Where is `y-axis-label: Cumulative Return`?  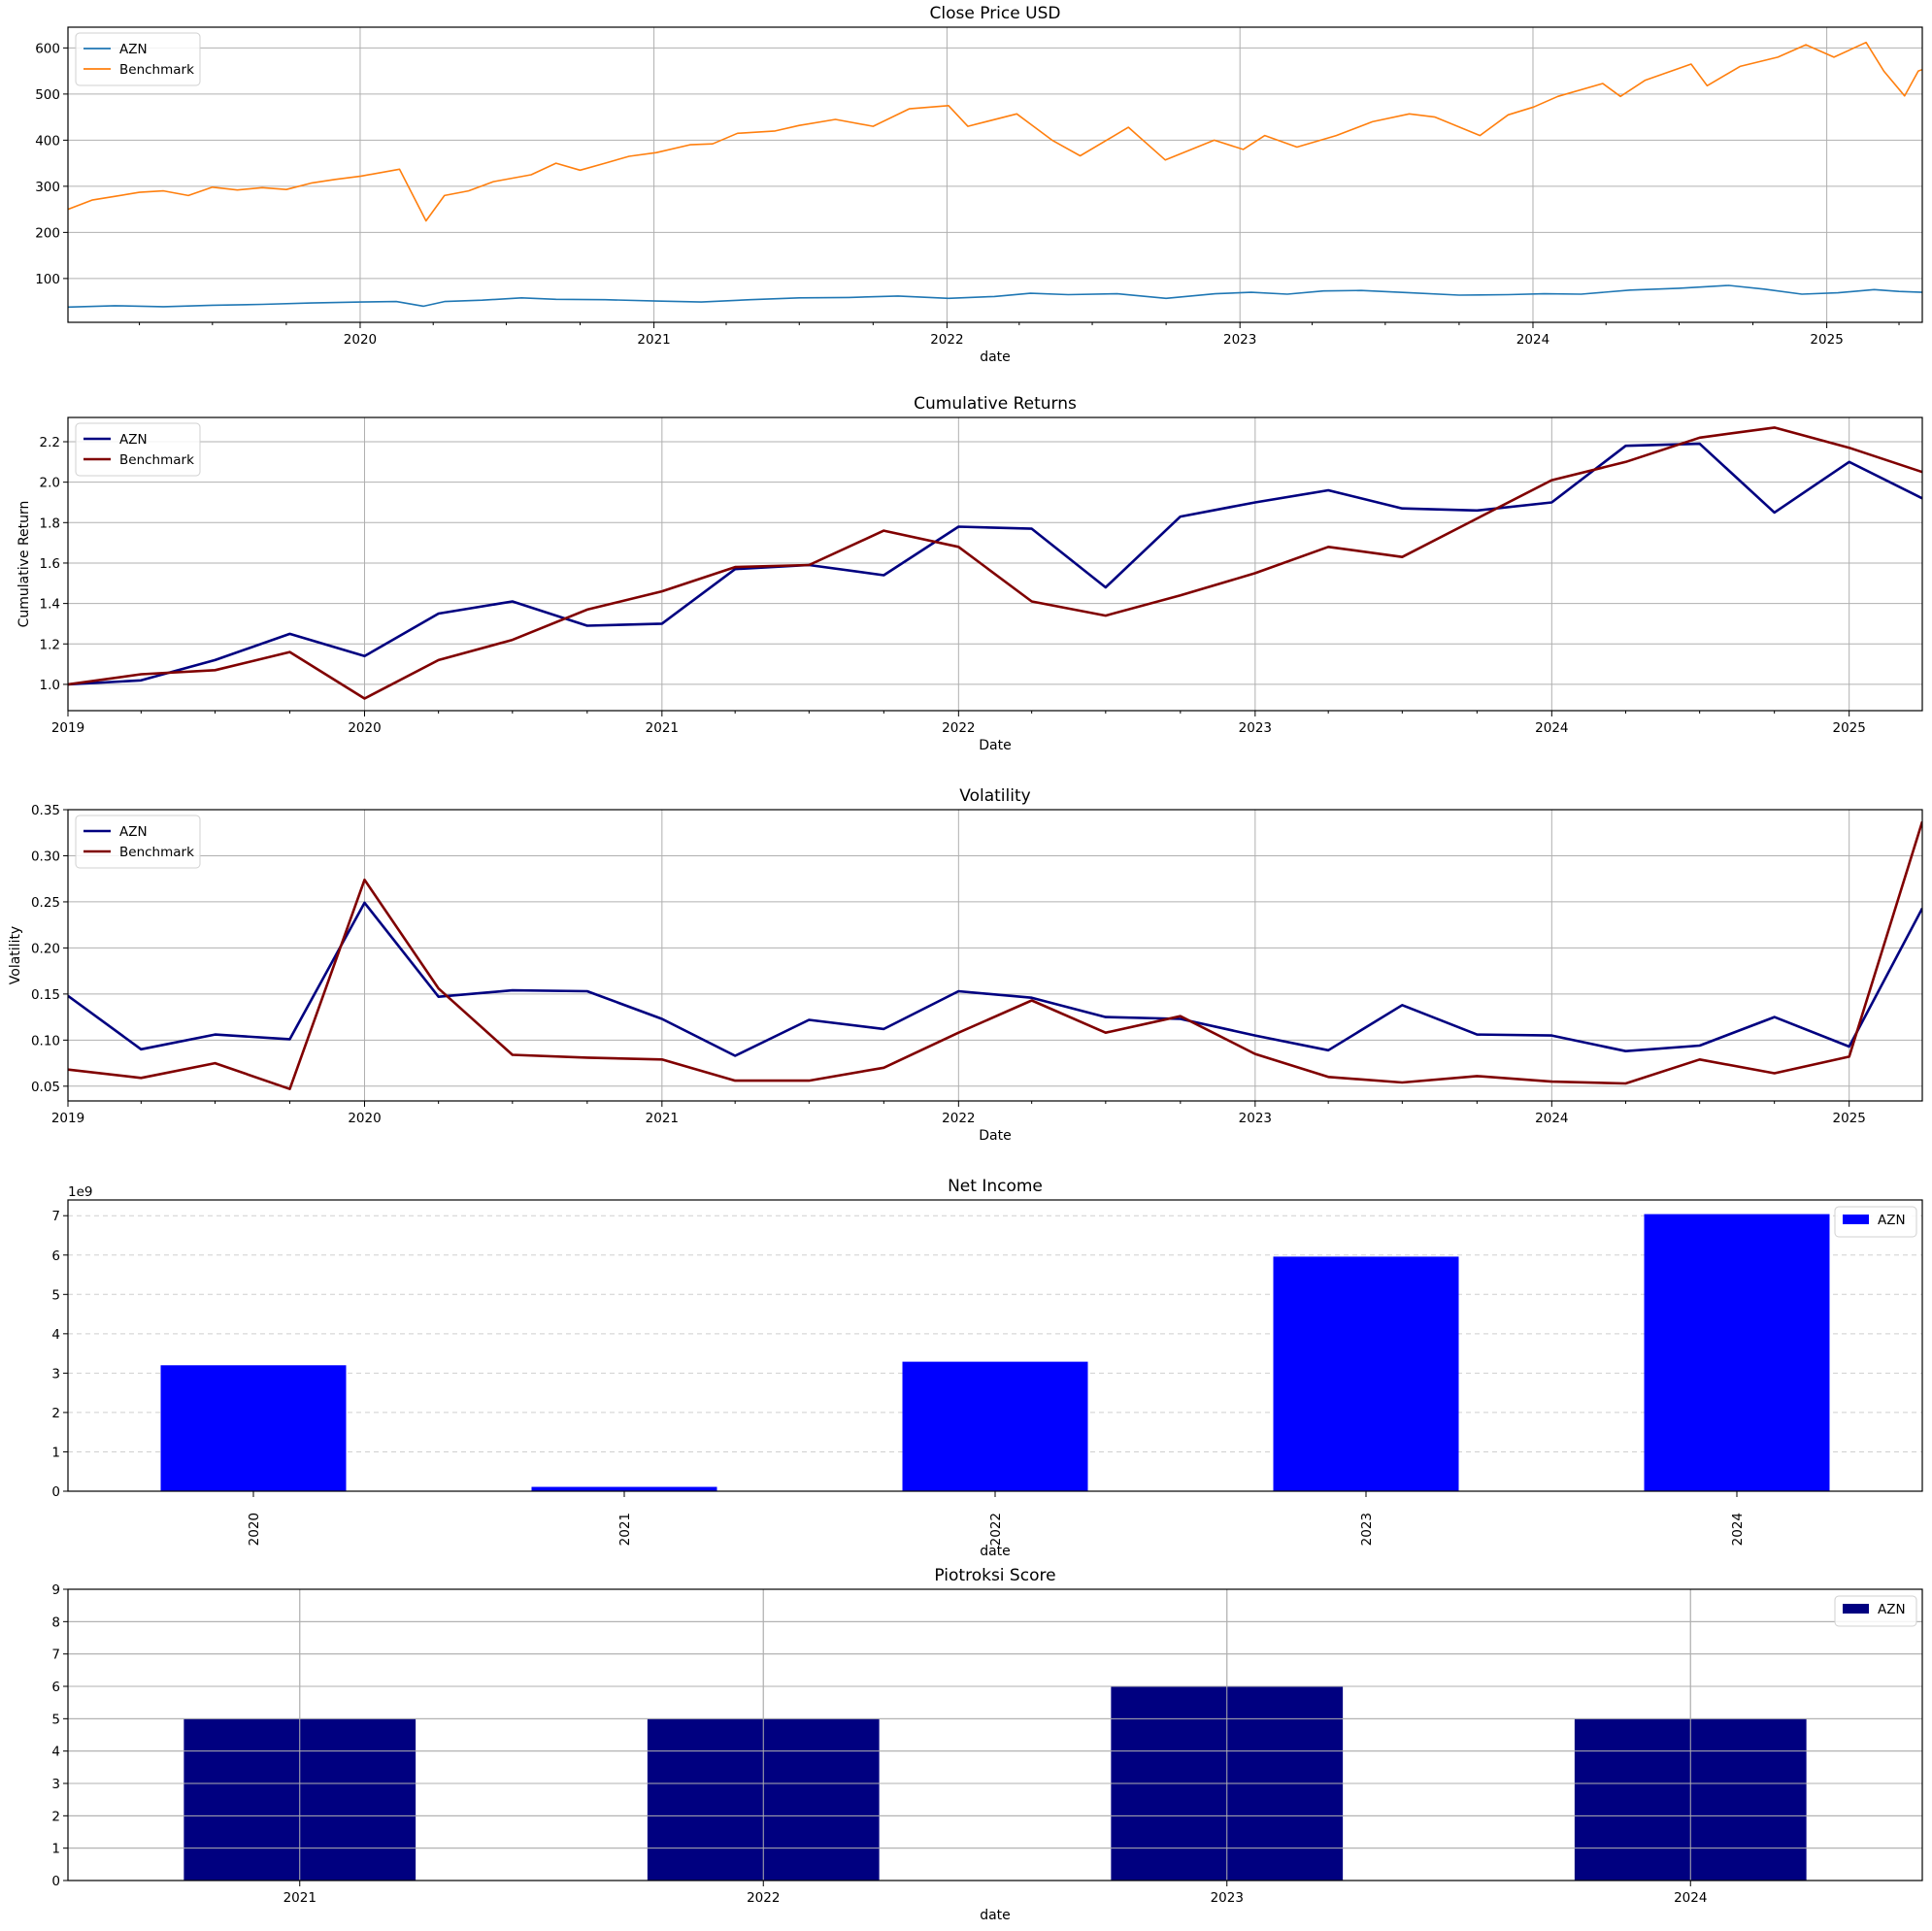 y-axis-label: Cumulative Return is located at coordinates (24, 565).